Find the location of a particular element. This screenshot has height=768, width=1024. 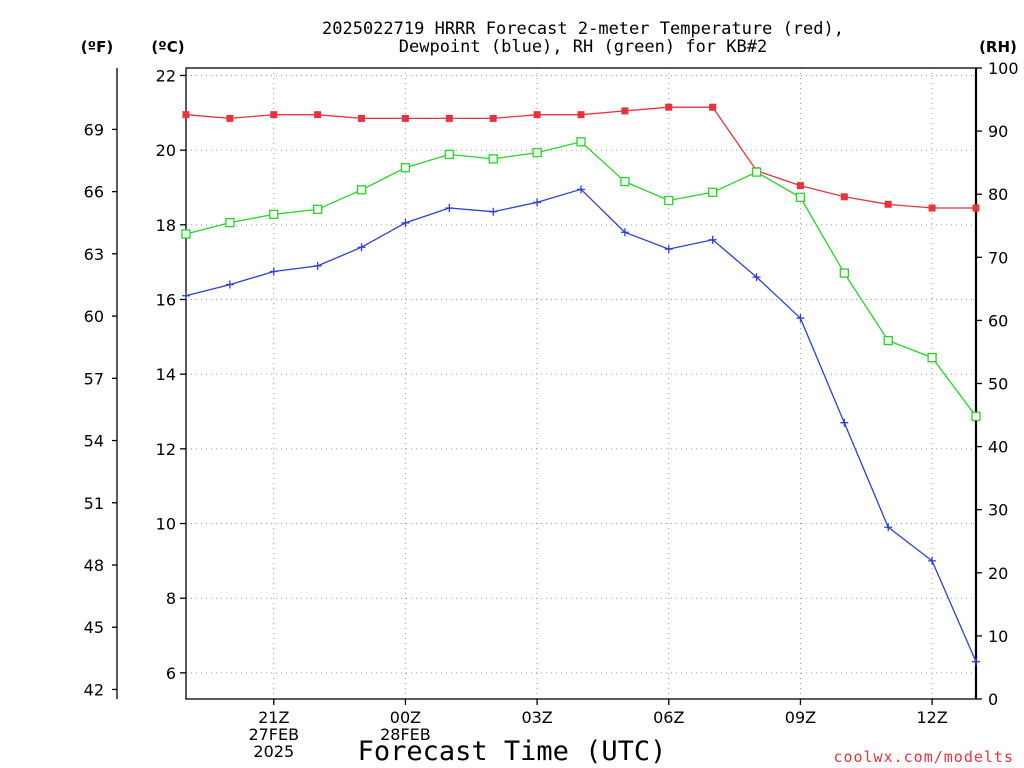

celsius-tick-label: 18 is located at coordinates (166, 225).